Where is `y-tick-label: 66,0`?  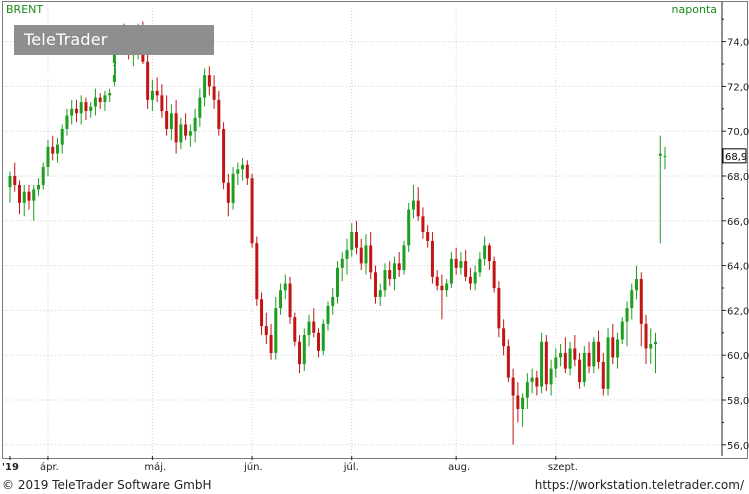 y-tick-label: 66,0 is located at coordinates (738, 222).